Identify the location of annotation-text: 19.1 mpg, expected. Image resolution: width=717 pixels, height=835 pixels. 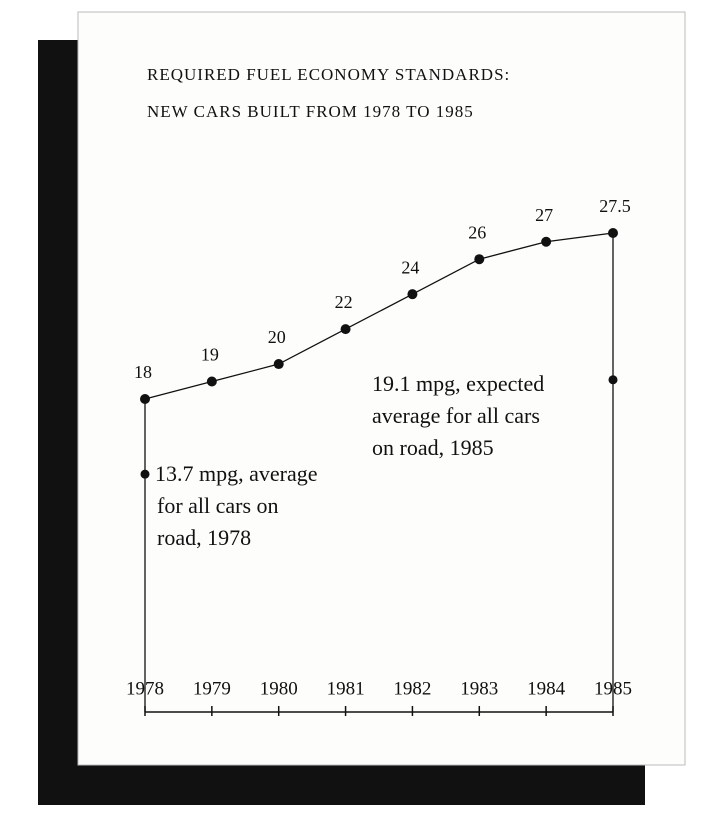
(458, 383).